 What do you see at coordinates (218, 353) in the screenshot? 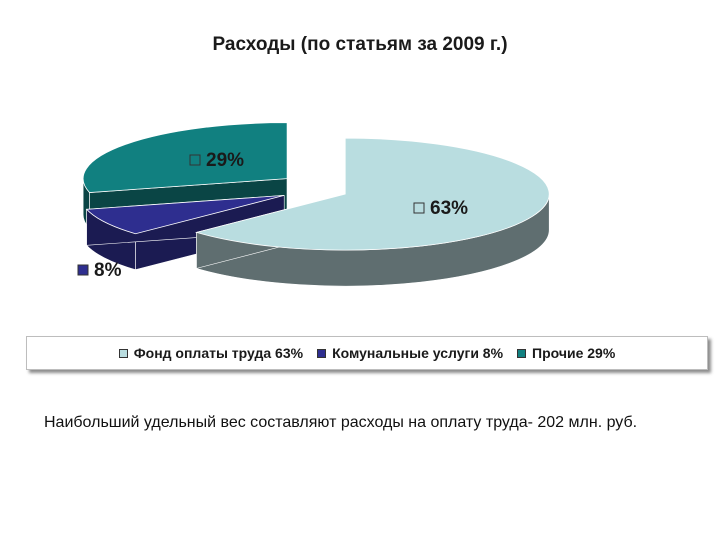
I see `legend-label-wages: Фонд оплаты труда 63%` at bounding box center [218, 353].